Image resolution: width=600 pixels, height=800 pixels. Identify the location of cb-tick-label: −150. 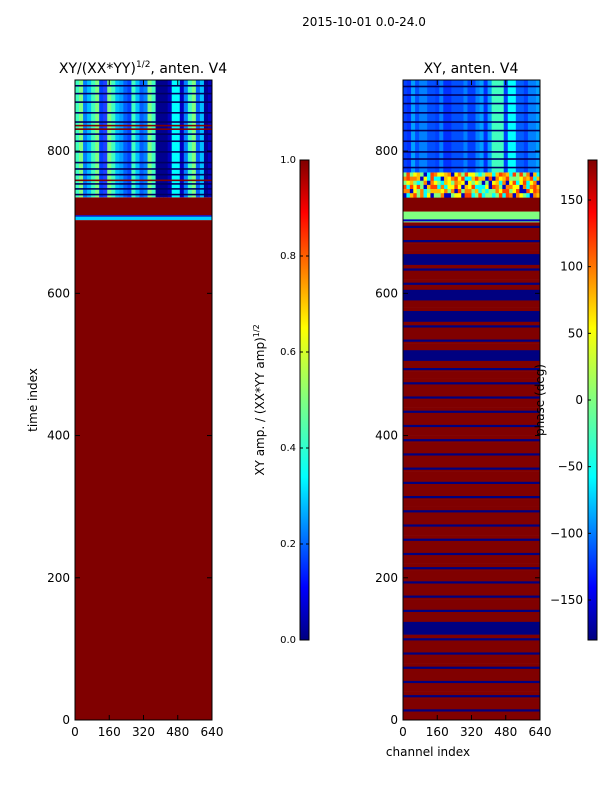
(566, 600).